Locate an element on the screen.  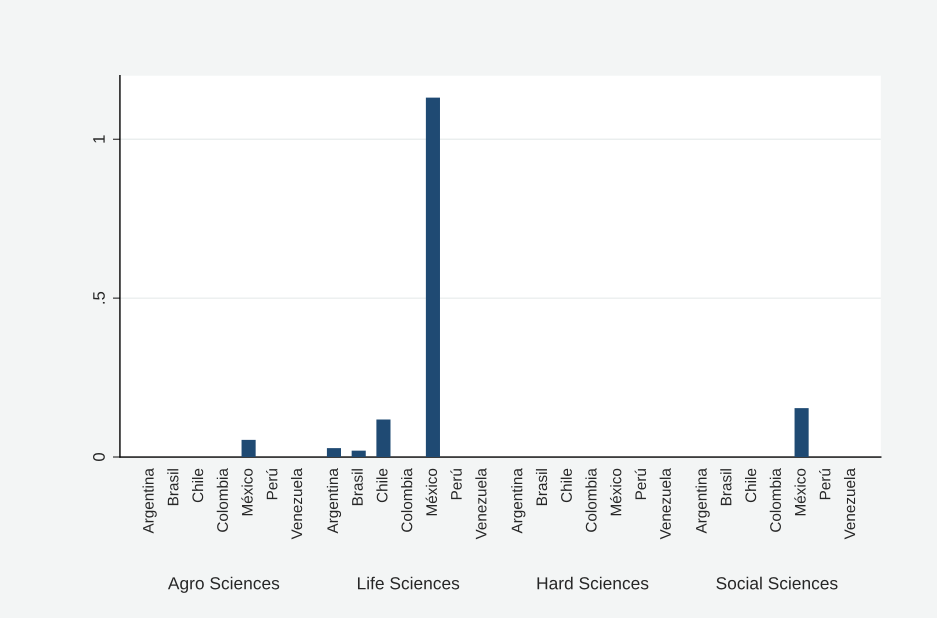
text: Agro Sciences is located at coordinates (224, 584).